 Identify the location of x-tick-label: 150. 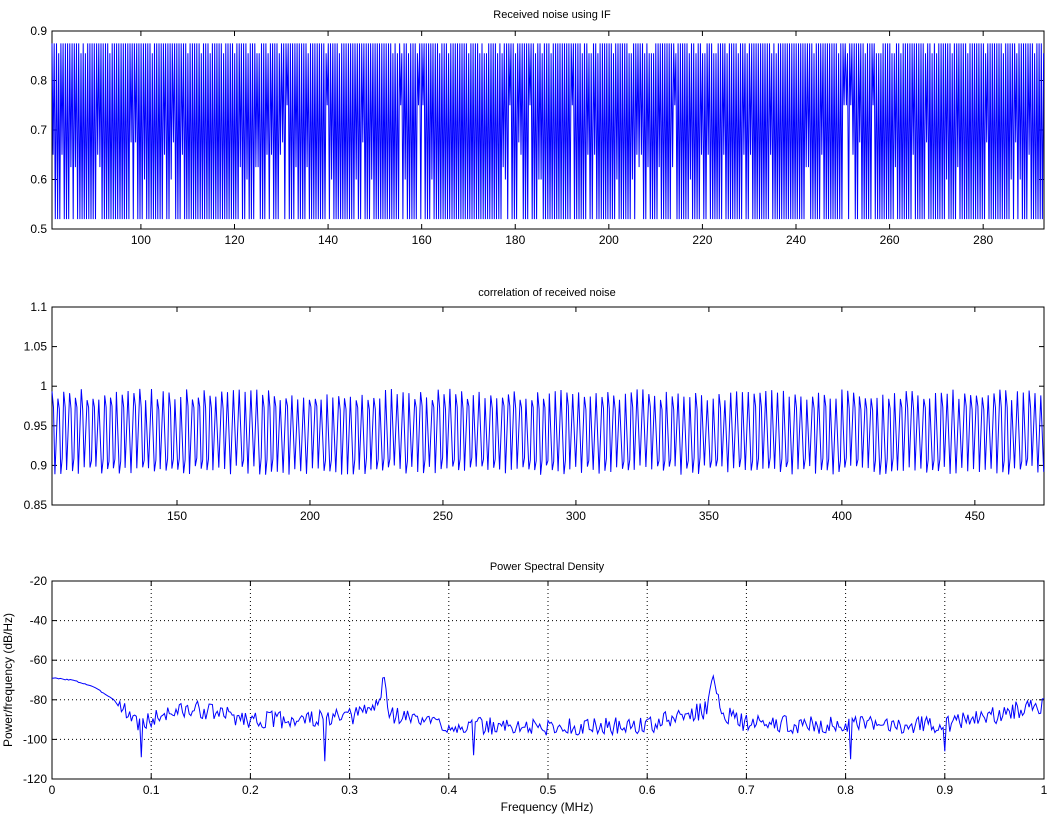
(177, 516).